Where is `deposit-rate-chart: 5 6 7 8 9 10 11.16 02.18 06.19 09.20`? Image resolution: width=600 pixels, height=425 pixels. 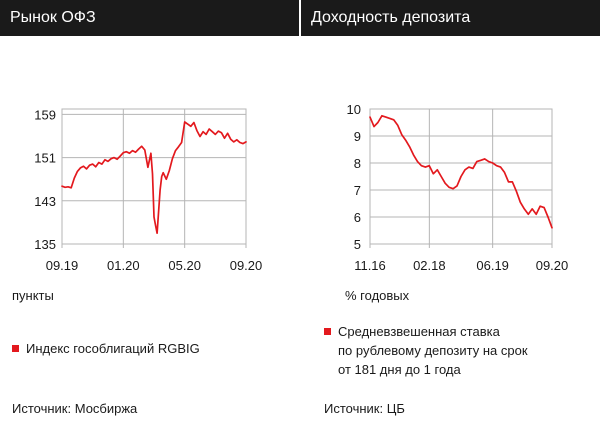 deposit-rate-chart: 5 6 7 8 9 10 11.16 02.18 06.19 09.20 is located at coordinates (458, 187).